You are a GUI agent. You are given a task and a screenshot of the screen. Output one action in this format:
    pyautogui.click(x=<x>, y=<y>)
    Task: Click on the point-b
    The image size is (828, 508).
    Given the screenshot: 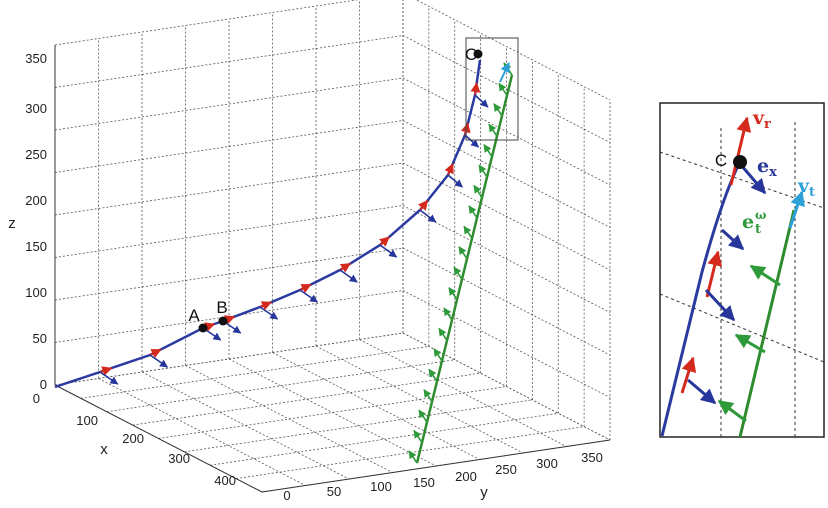 What is the action you would take?
    pyautogui.click(x=223, y=321)
    